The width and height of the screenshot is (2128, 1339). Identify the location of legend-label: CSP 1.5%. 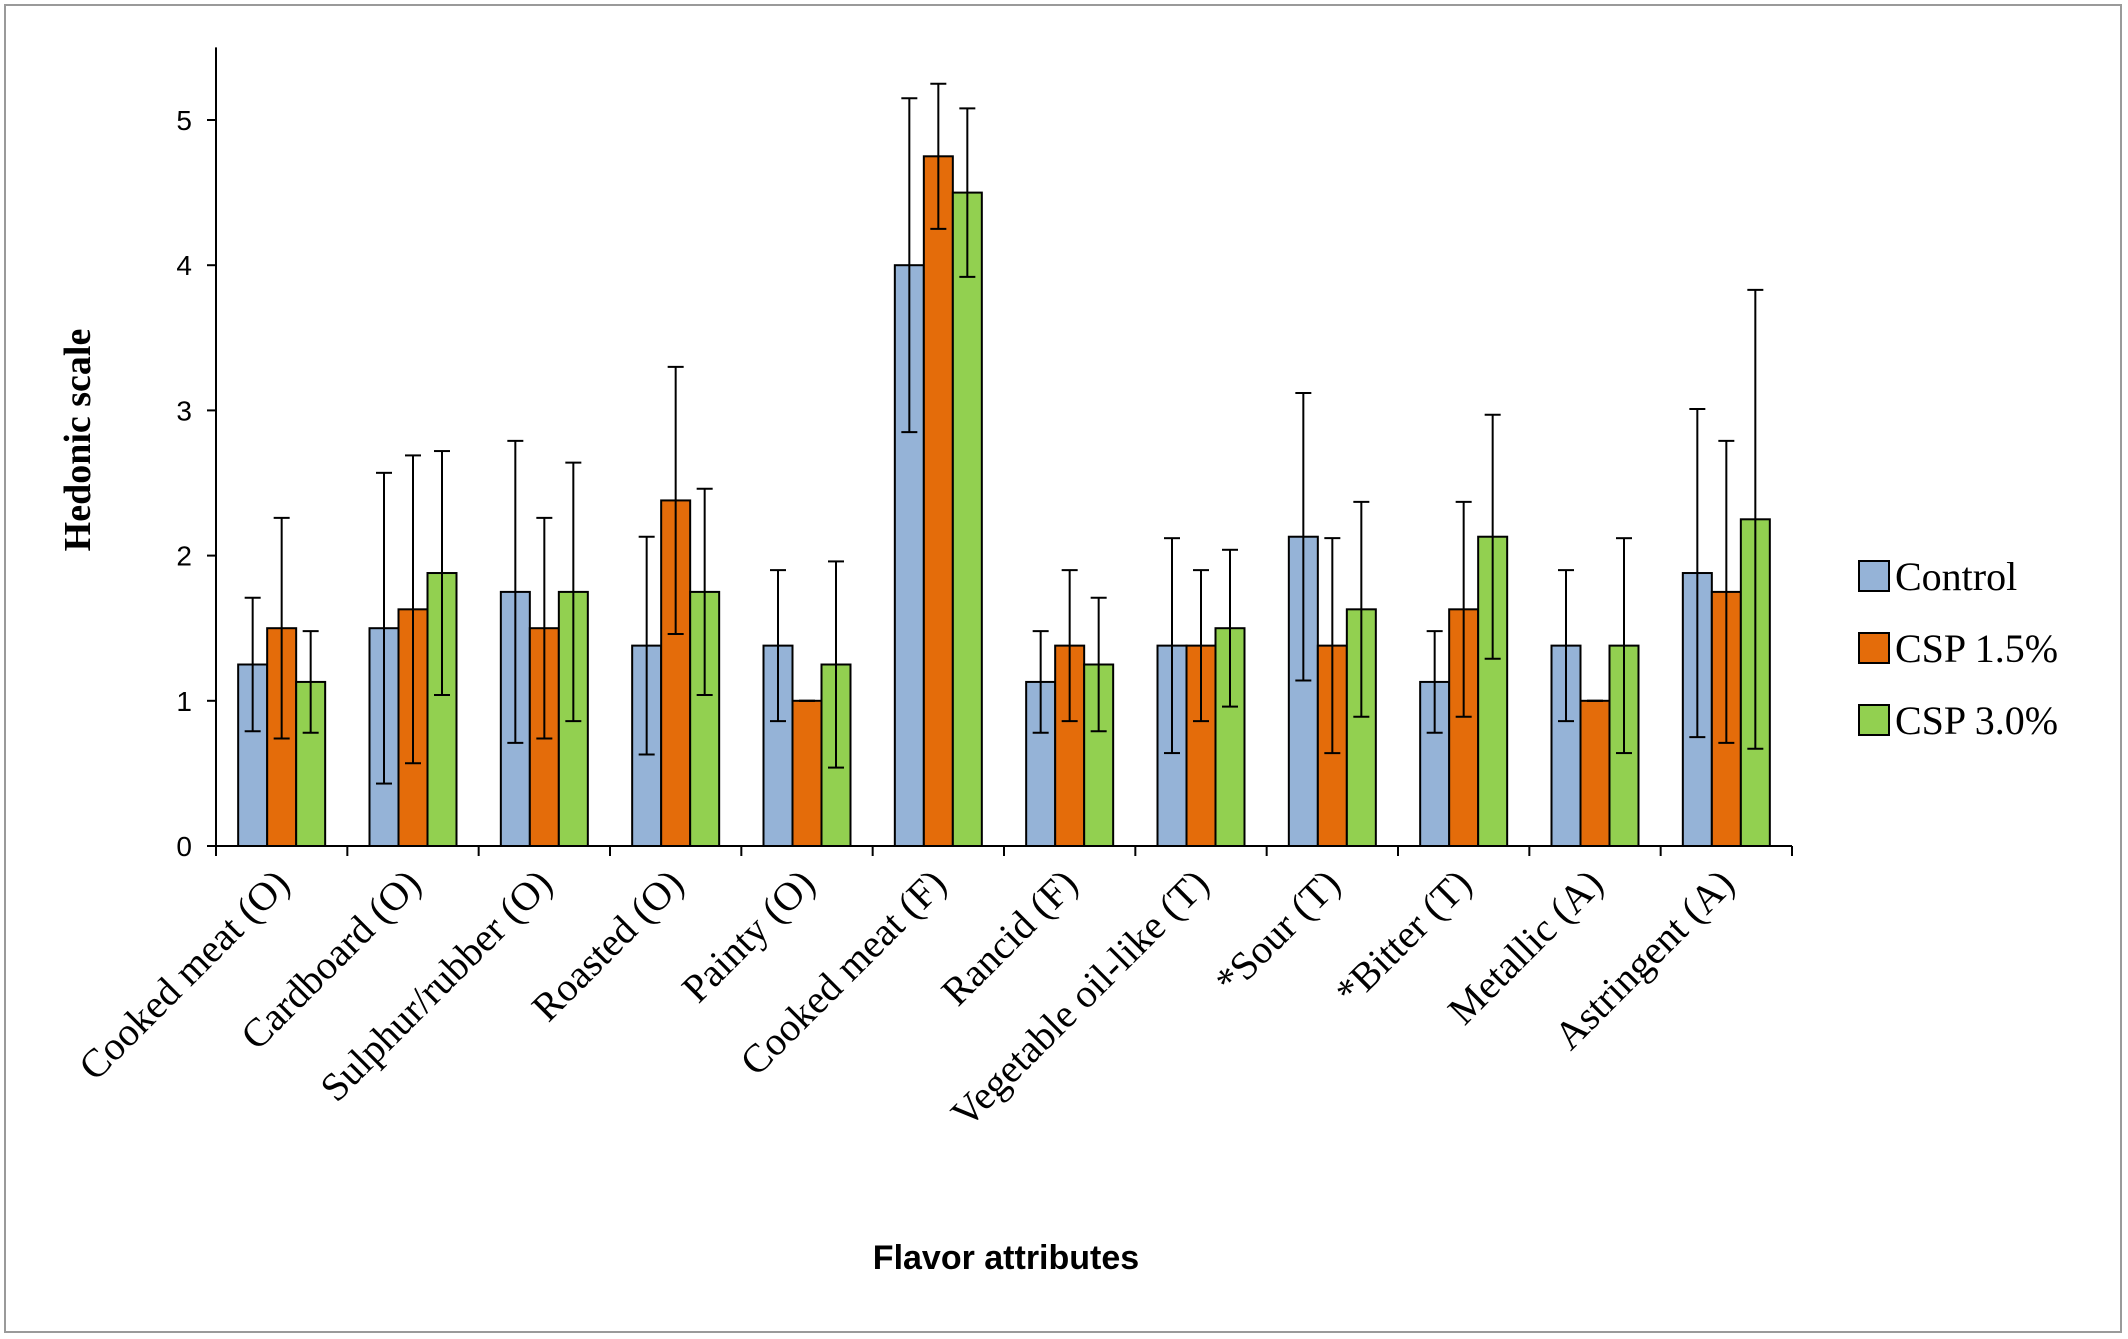
(1976, 648).